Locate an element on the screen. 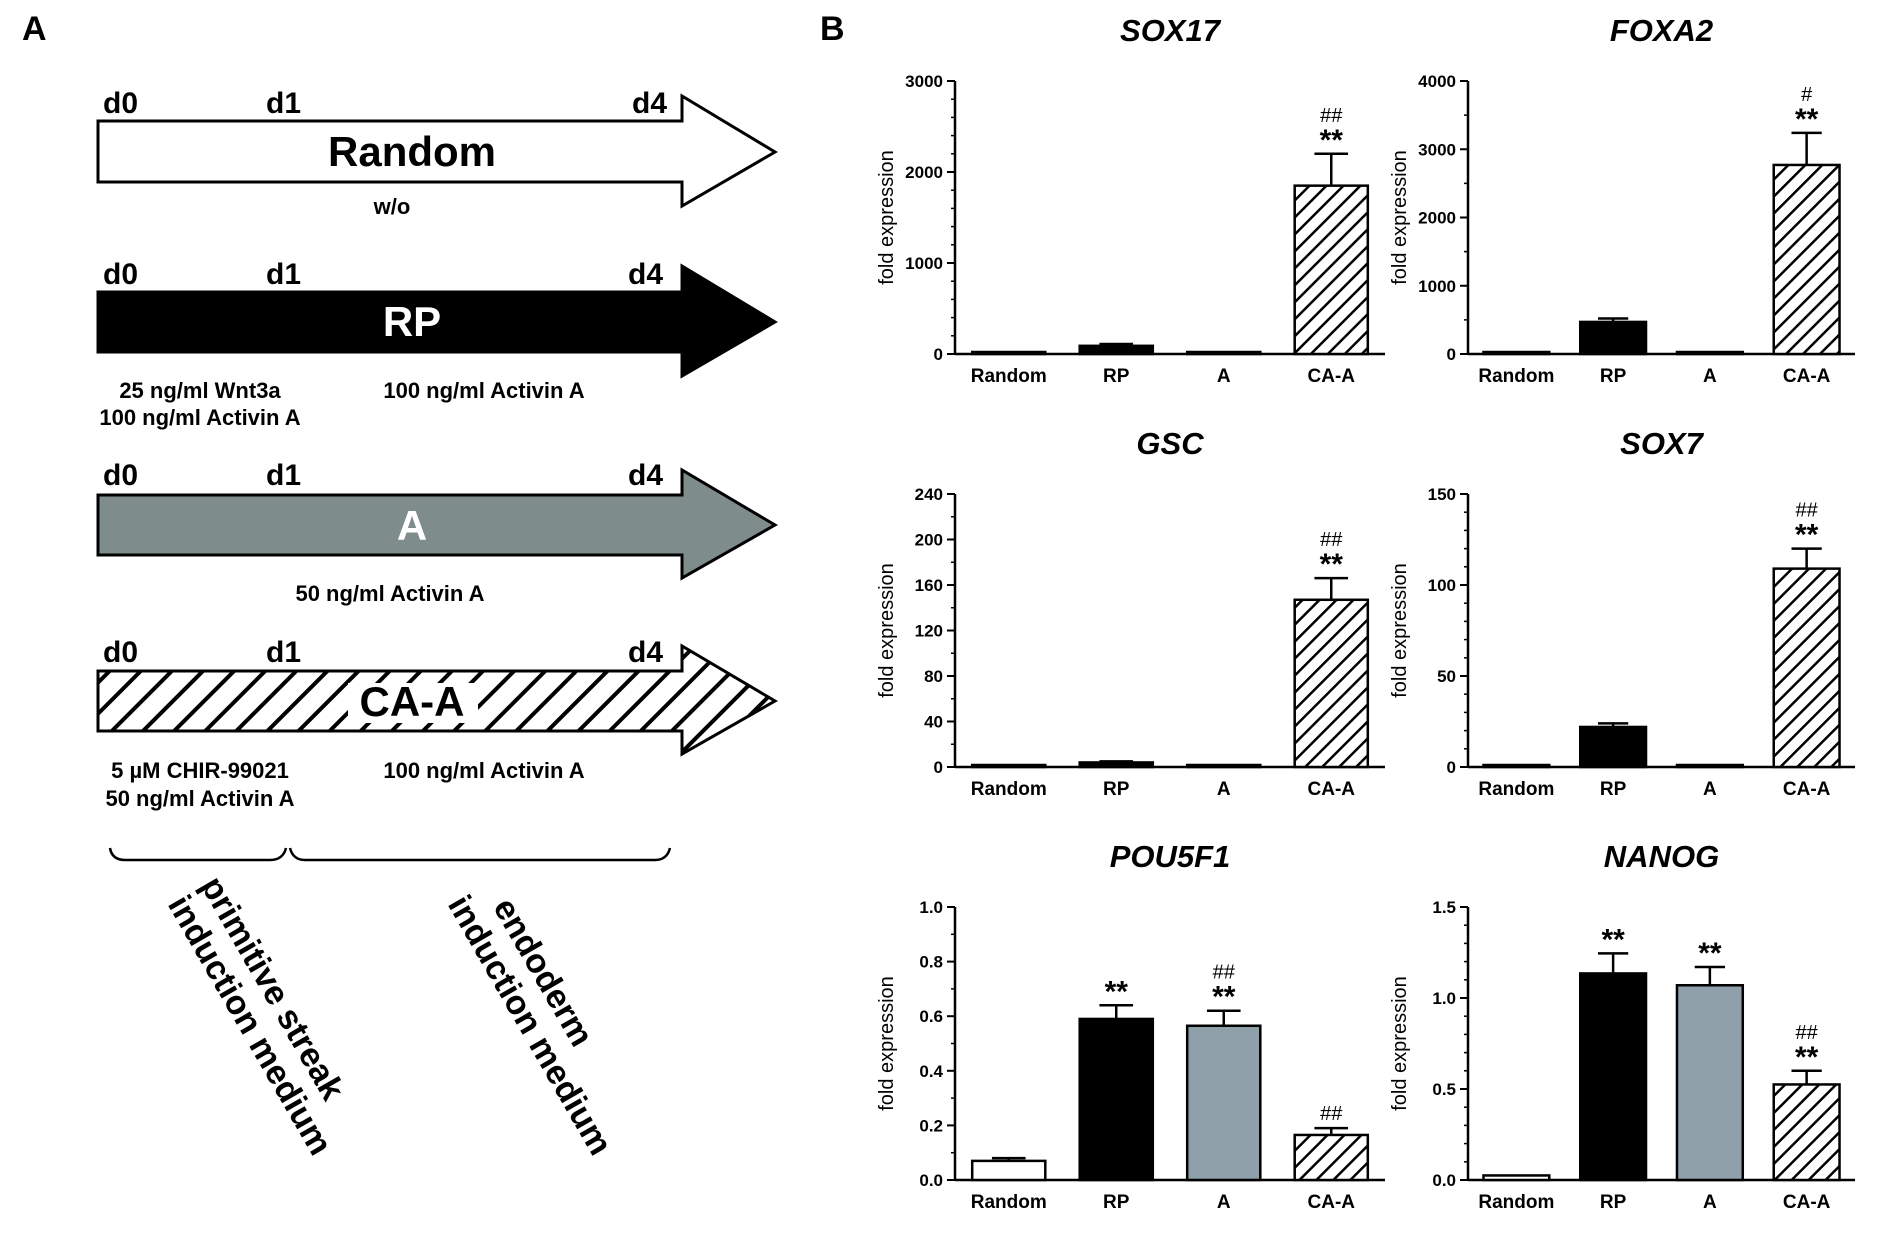 Image resolution: width=1890 pixels, height=1238 pixels. y-tick-label: 0 is located at coordinates (1451, 767).